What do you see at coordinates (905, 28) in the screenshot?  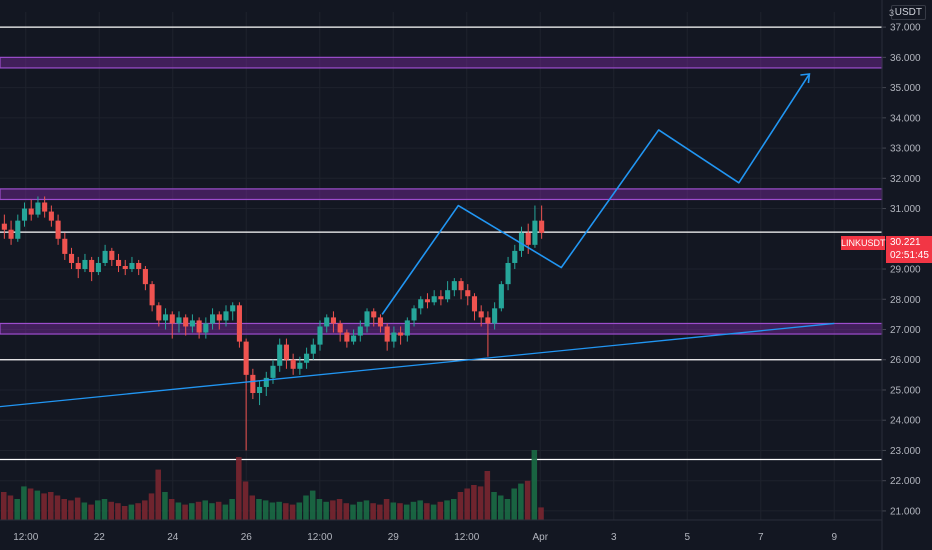 I see `y-tick-label: 37.000` at bounding box center [905, 28].